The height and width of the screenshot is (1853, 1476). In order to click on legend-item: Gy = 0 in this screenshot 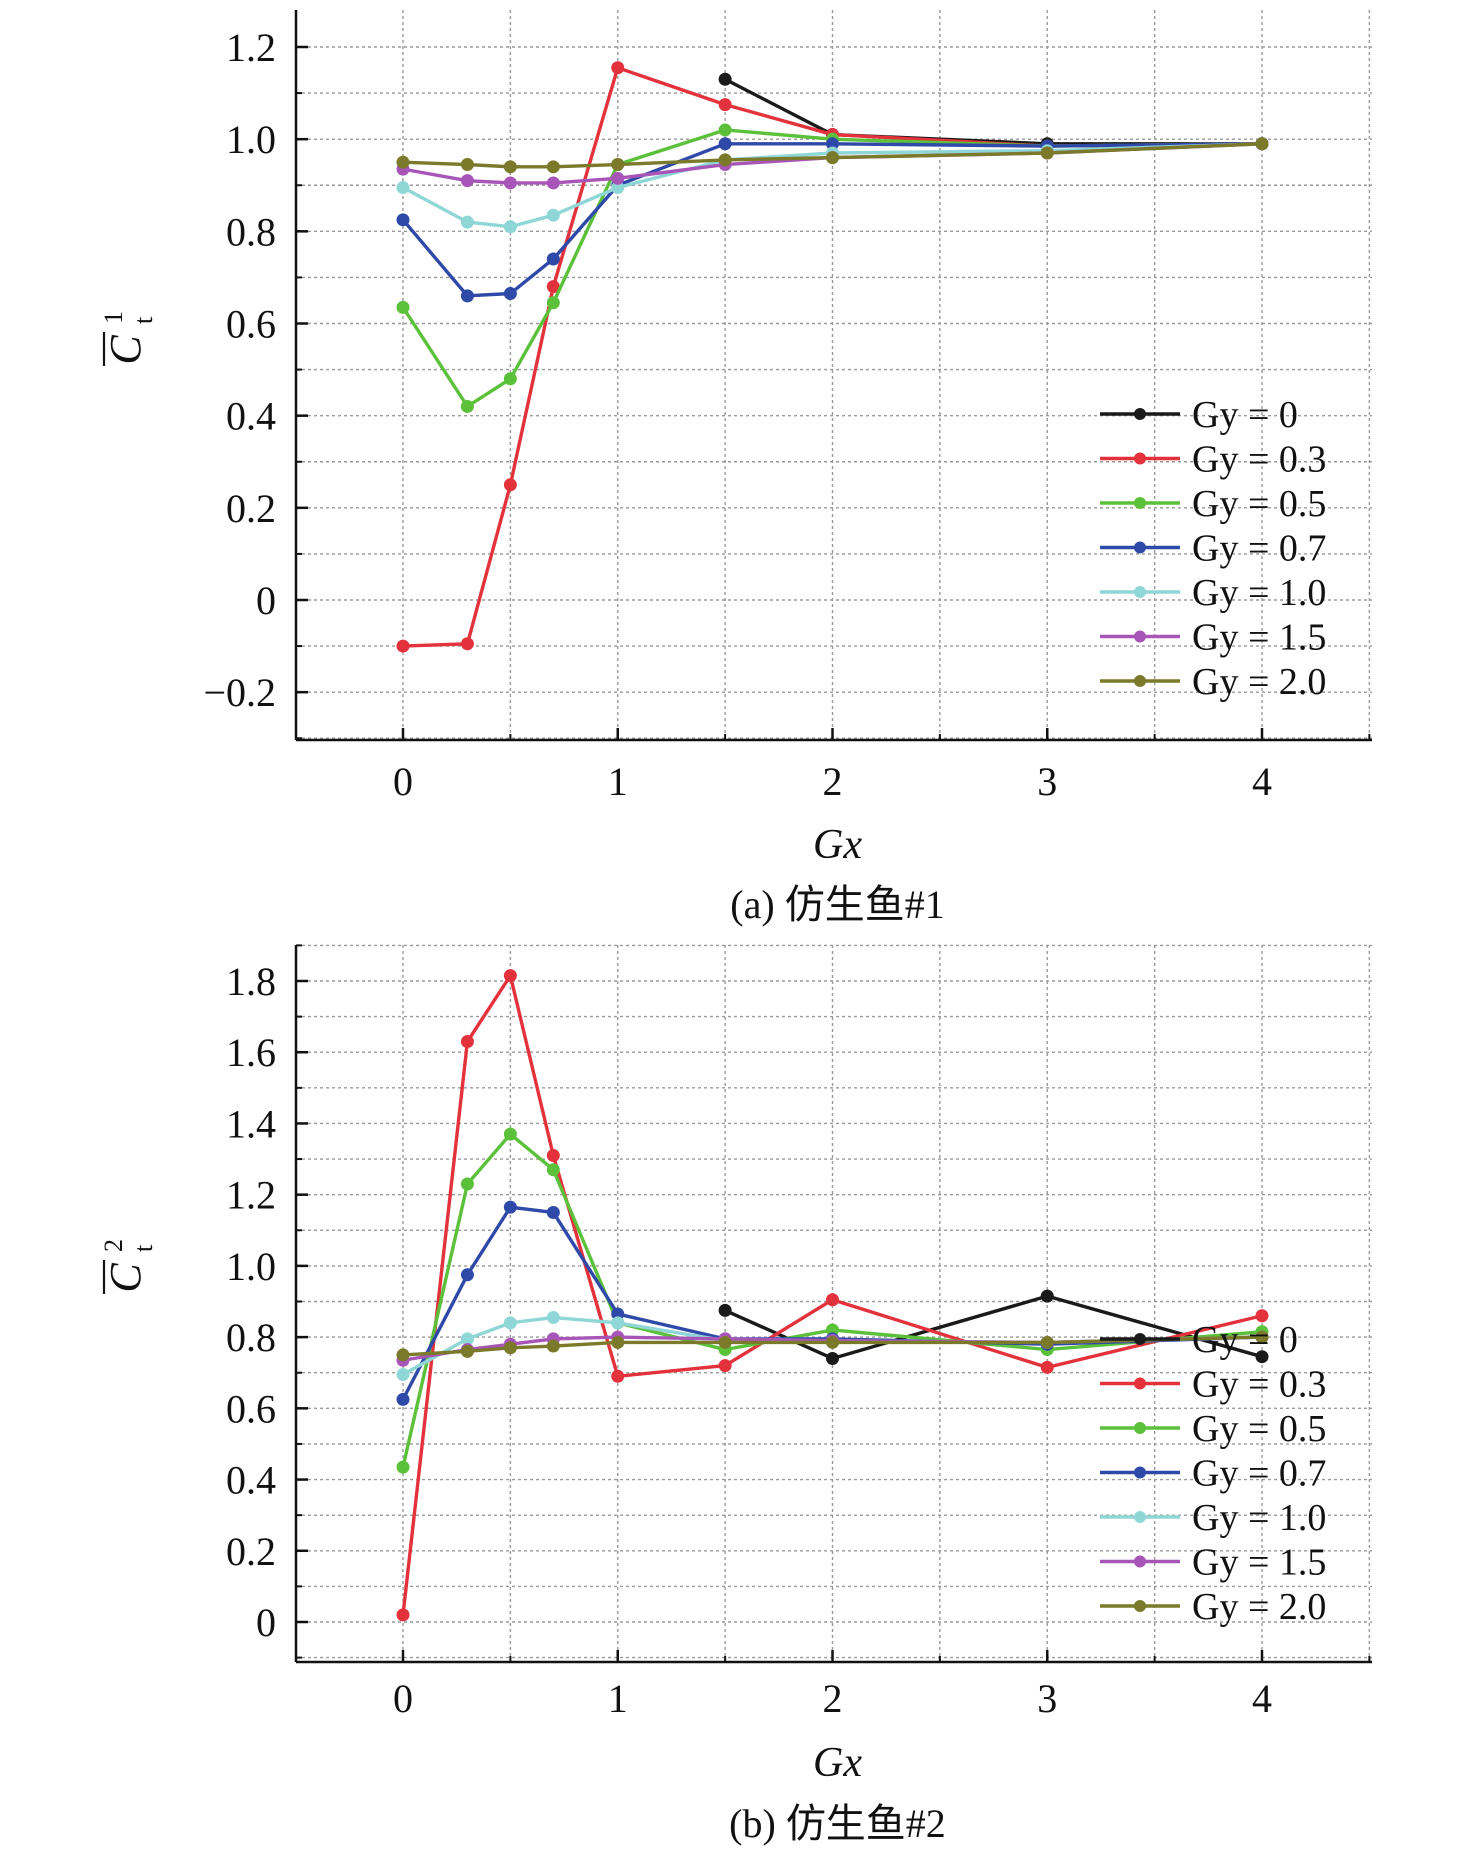, I will do `click(1199, 1340)`.